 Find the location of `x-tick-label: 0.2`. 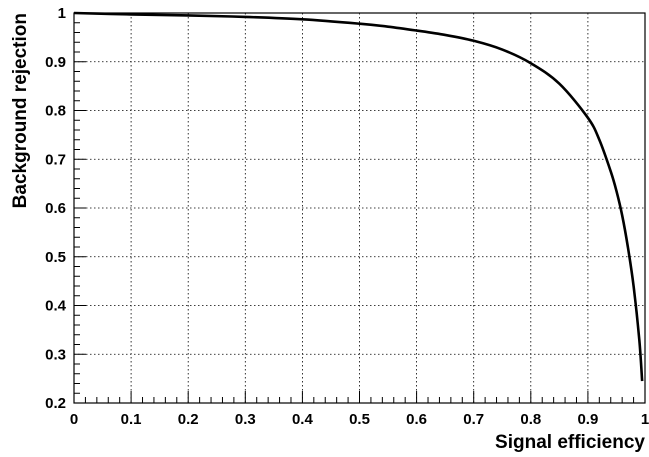

x-tick-label: 0.2 is located at coordinates (188, 419).